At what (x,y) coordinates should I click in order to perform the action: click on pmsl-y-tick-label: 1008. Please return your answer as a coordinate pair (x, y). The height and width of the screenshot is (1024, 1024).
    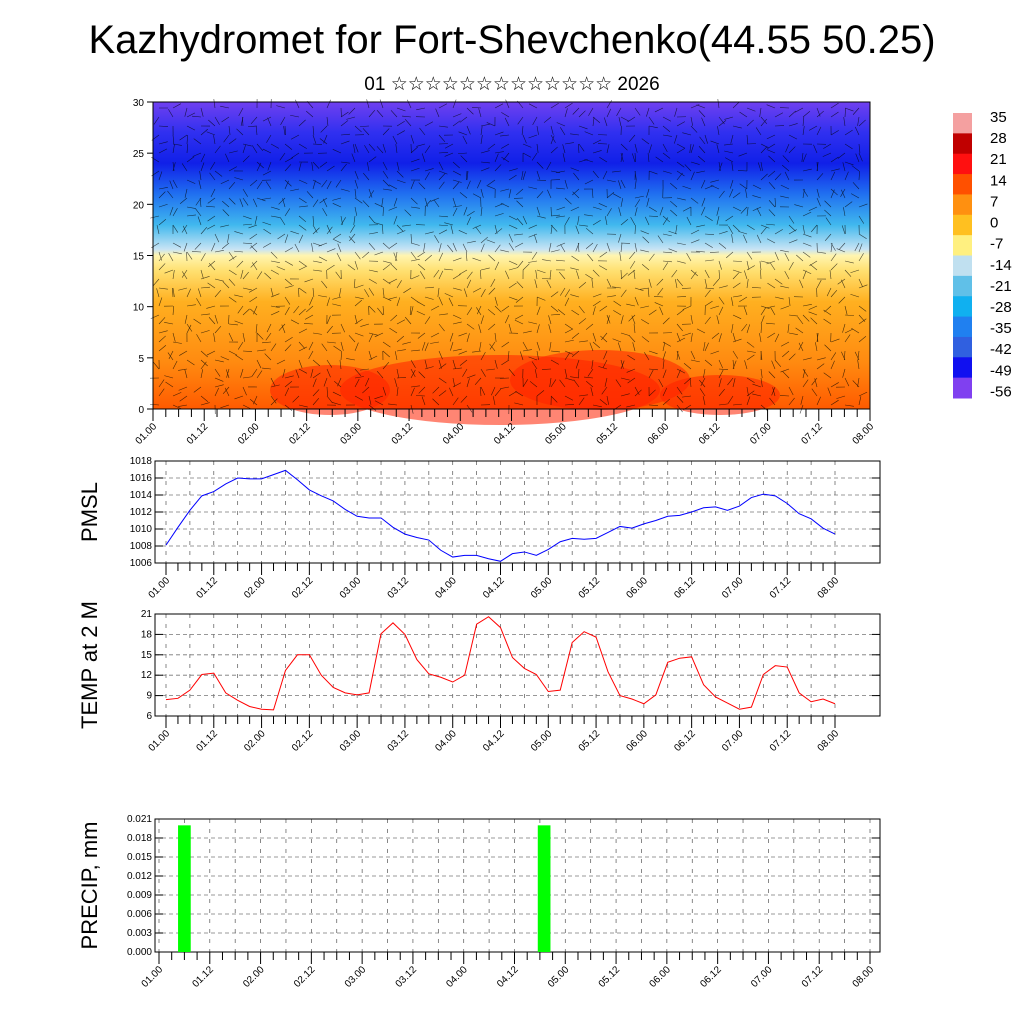
    Looking at the image, I should click on (141, 546).